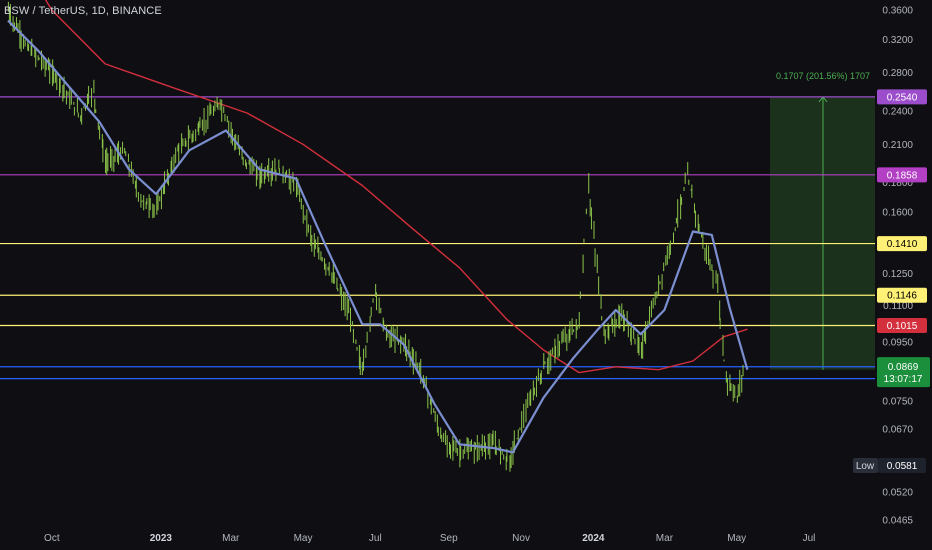 The image size is (932, 550). I want to click on time-tick: Sep, so click(449, 538).